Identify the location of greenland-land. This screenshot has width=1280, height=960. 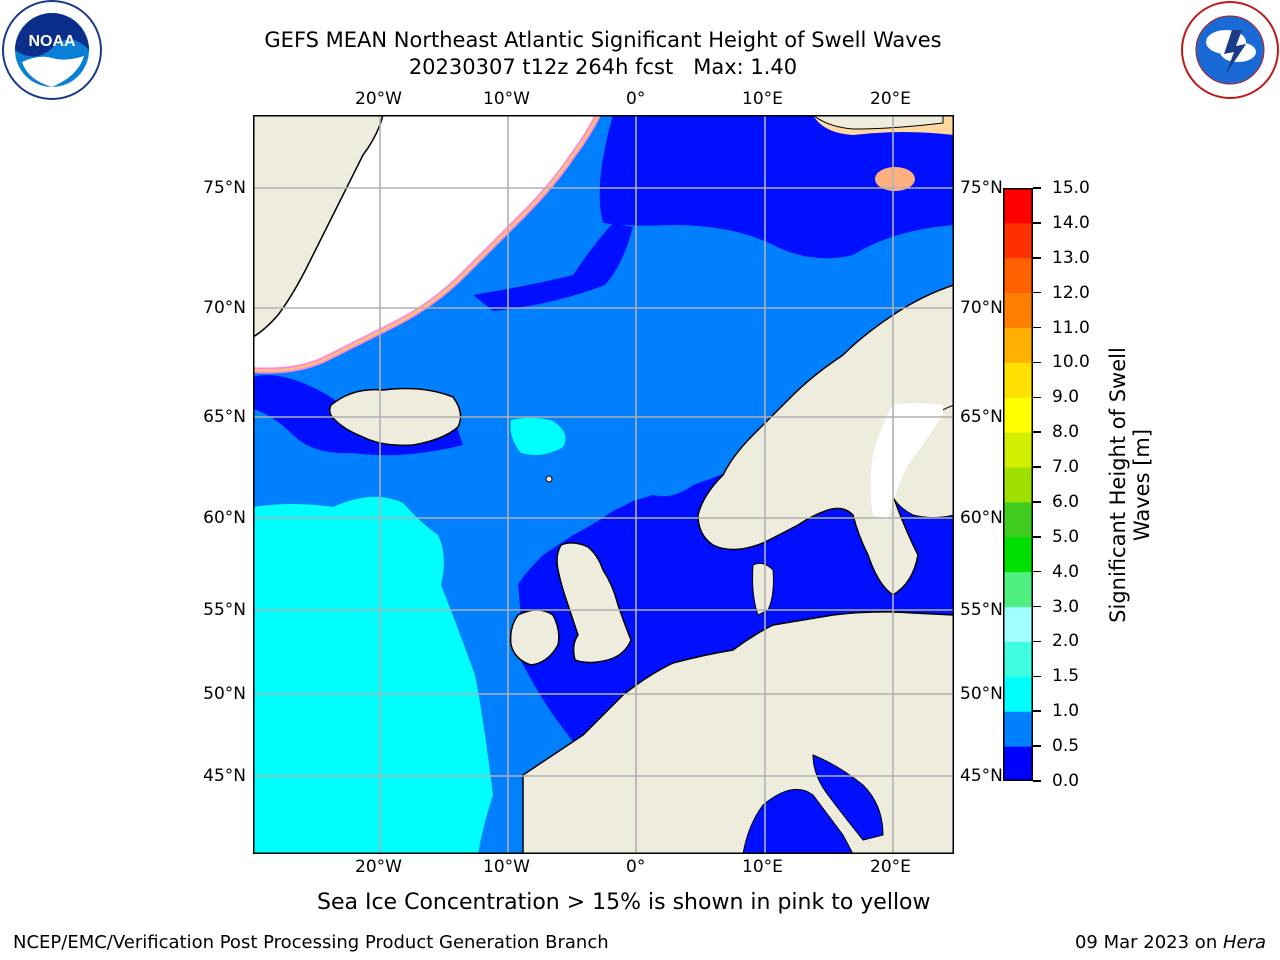
(318, 226).